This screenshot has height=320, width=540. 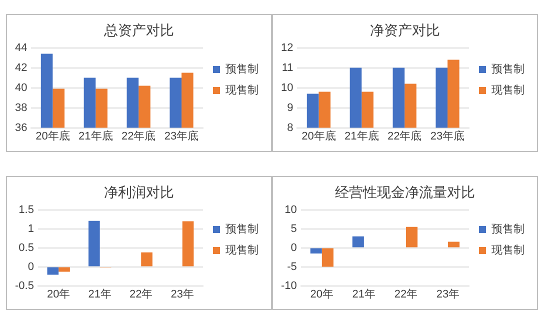 I want to click on y-tick-label: 11, so click(x=288, y=68).